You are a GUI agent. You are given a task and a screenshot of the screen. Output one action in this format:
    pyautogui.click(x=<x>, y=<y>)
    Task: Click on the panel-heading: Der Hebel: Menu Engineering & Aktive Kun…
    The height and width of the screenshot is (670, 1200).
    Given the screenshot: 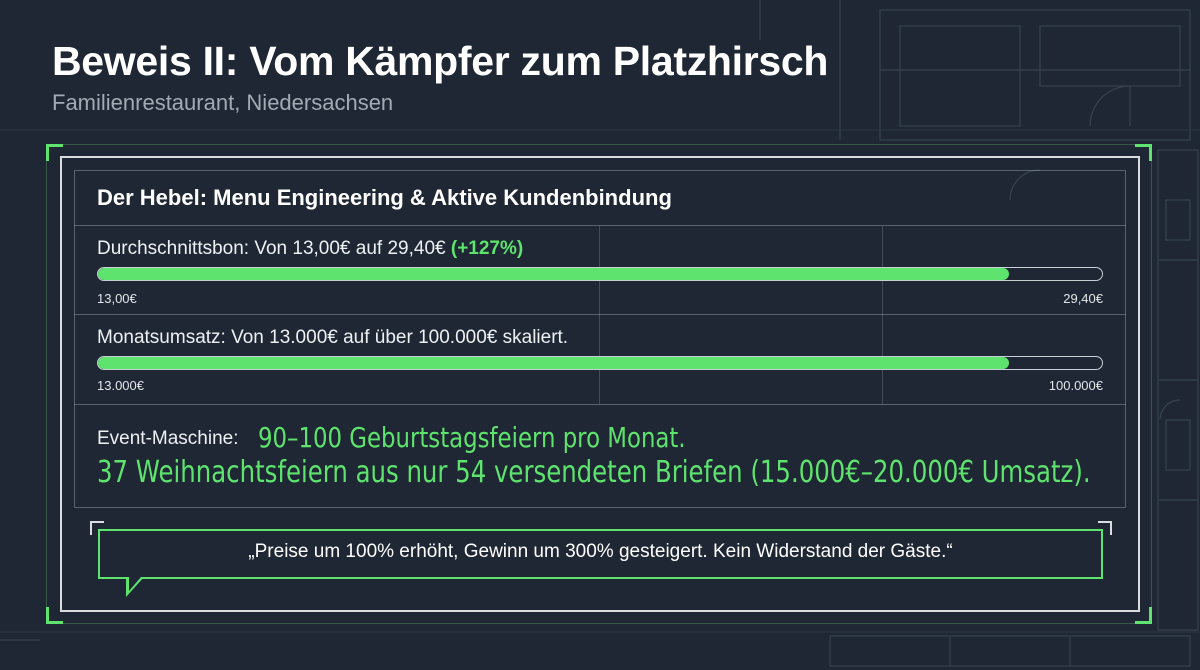 What is the action you would take?
    pyautogui.click(x=384, y=197)
    